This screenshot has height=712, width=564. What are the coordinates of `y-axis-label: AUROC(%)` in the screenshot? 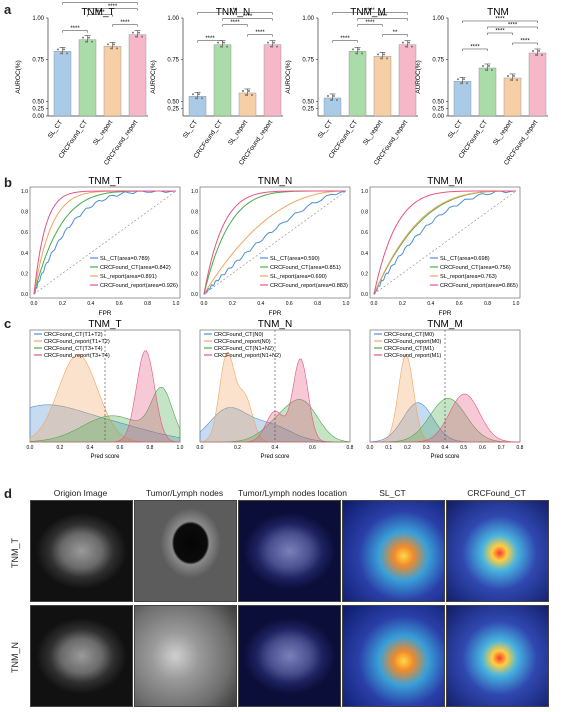 It's located at (153, 77).